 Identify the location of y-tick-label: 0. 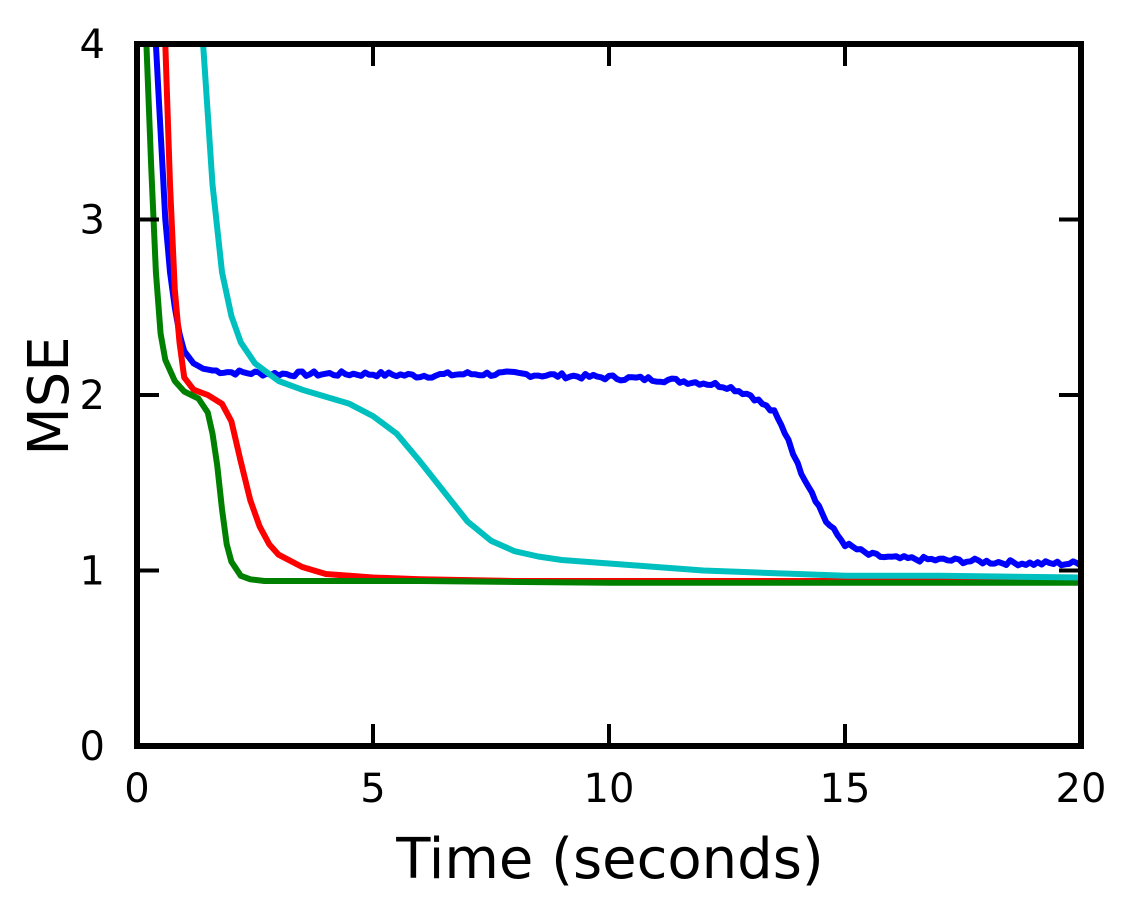
(92, 747).